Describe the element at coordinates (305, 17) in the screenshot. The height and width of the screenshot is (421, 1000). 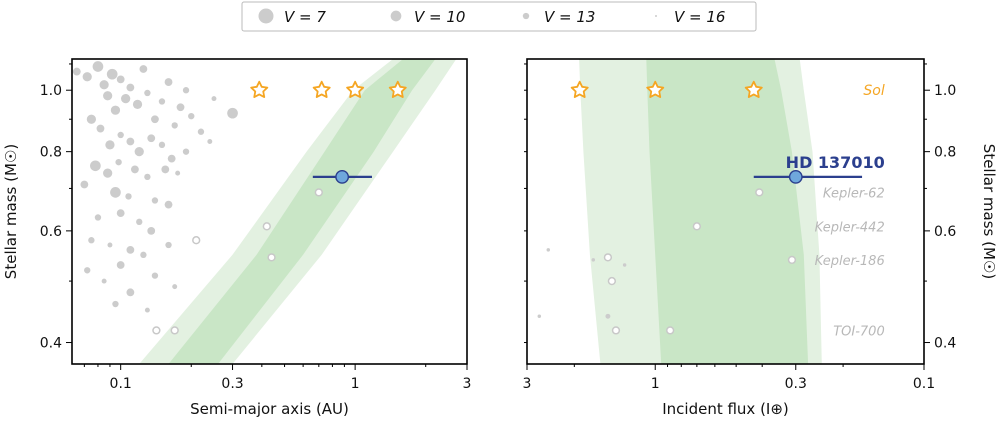
I see `legend-label: V = 7` at that location.